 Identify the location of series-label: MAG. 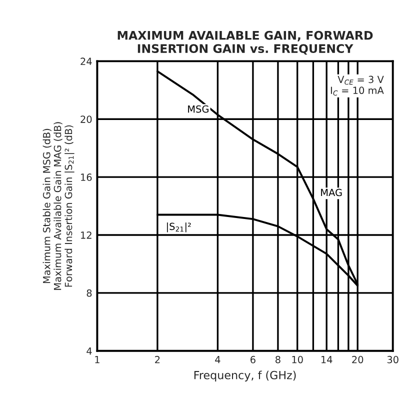
(331, 192).